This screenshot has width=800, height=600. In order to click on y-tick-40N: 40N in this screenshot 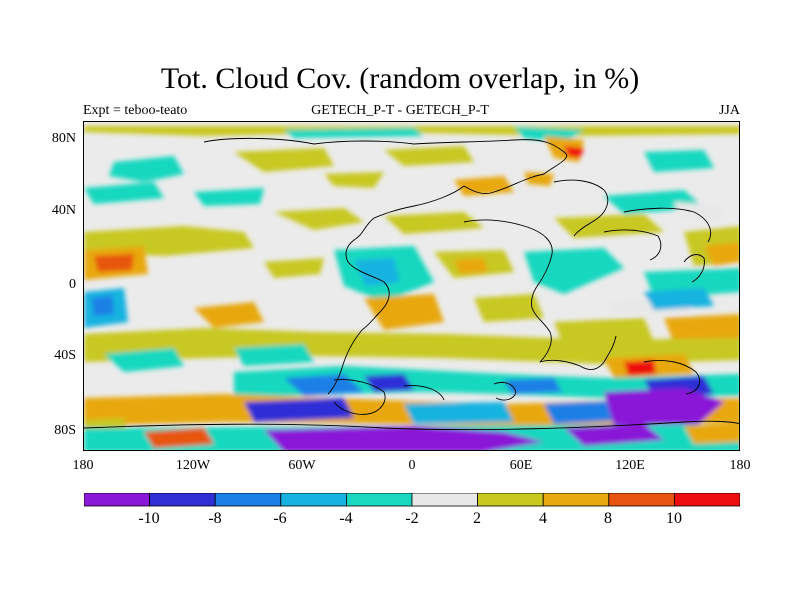, I will do `click(63, 210)`.